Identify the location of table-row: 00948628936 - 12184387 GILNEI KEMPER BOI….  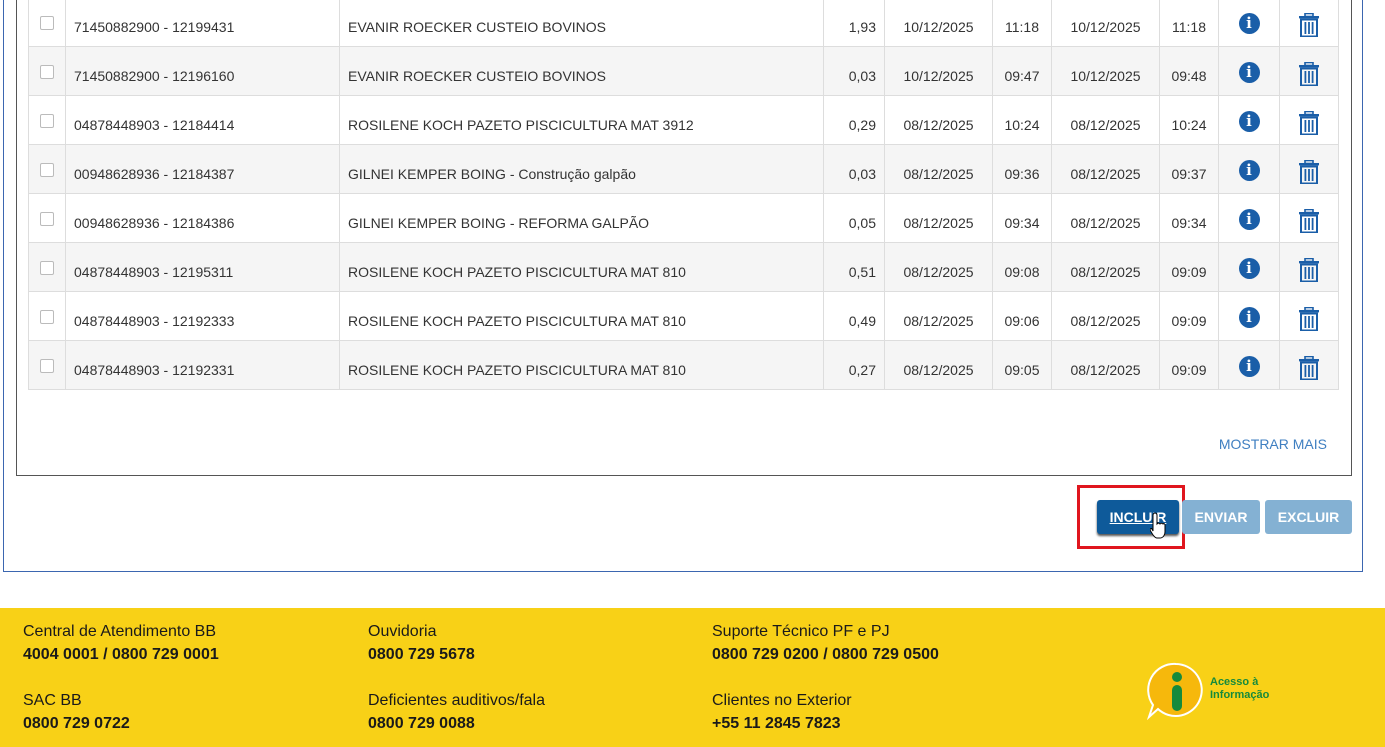
(683, 169).